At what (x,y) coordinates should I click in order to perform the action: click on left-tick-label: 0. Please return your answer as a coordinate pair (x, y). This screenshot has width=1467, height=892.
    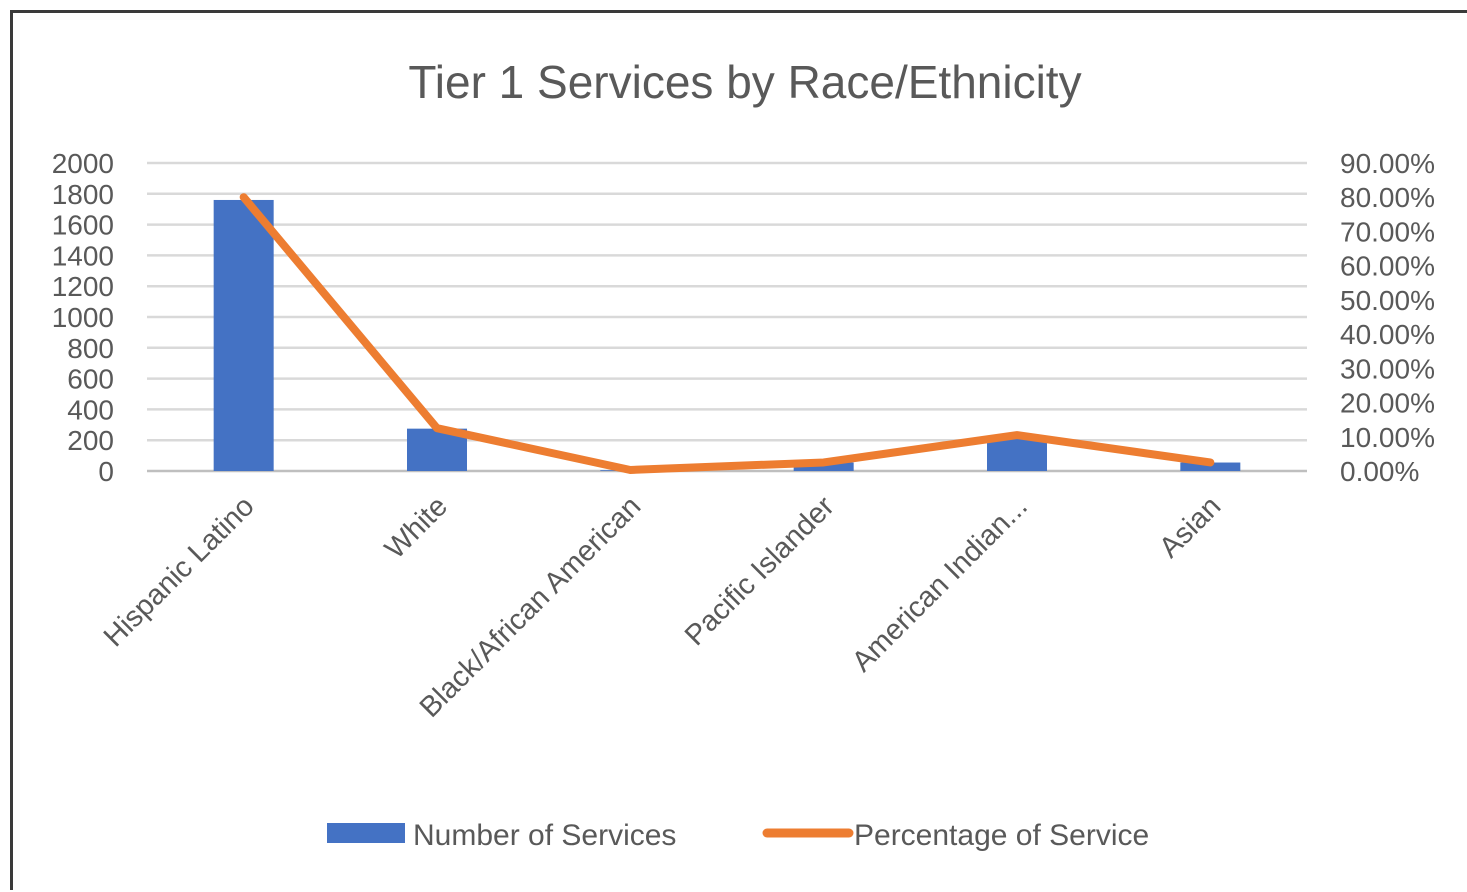
    Looking at the image, I should click on (106, 471).